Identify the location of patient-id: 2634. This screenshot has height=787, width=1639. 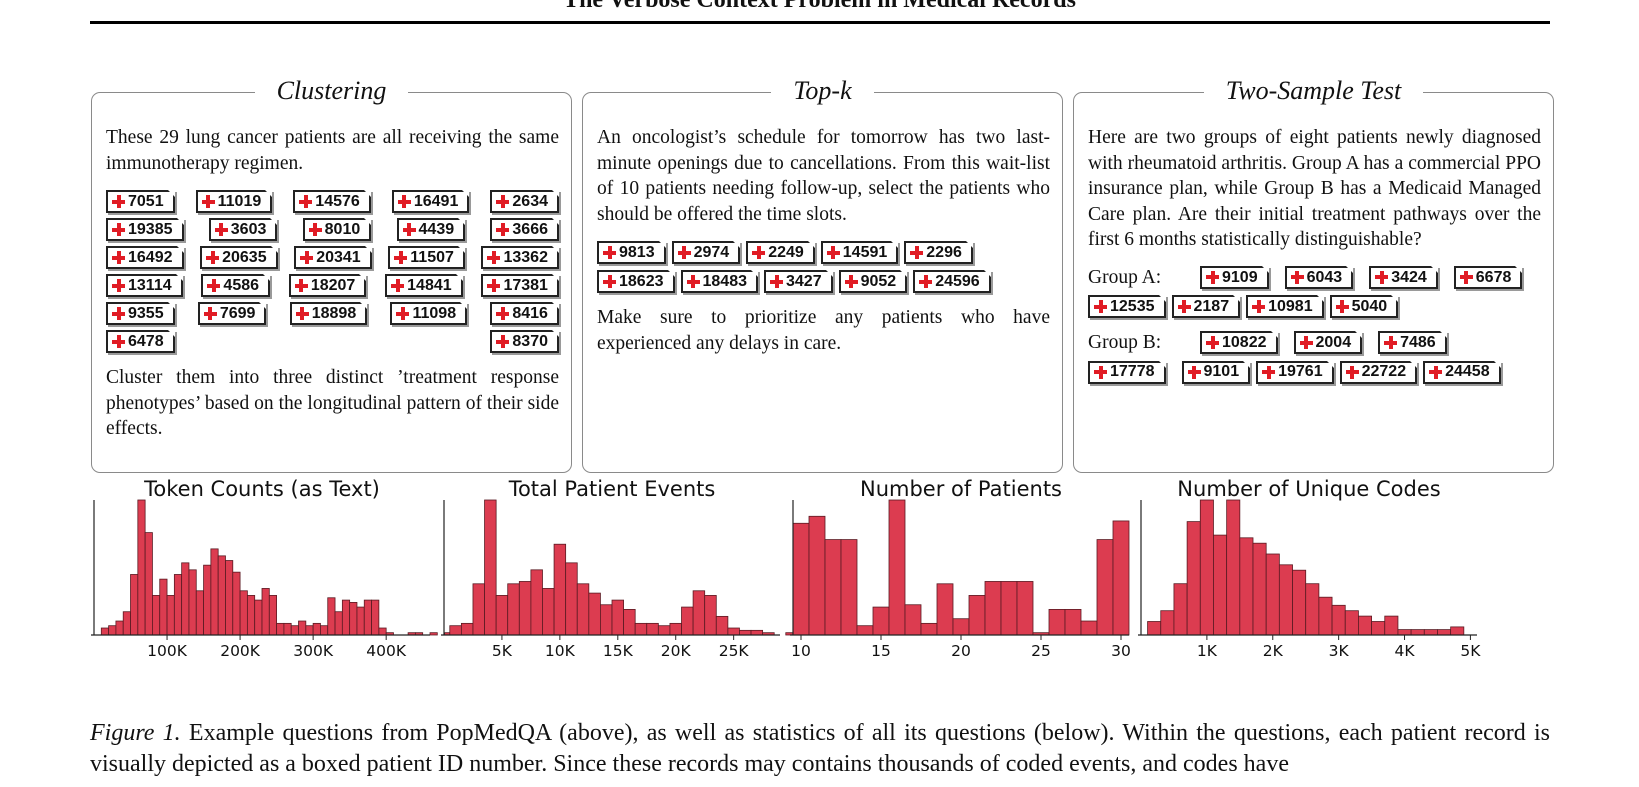
(530, 201).